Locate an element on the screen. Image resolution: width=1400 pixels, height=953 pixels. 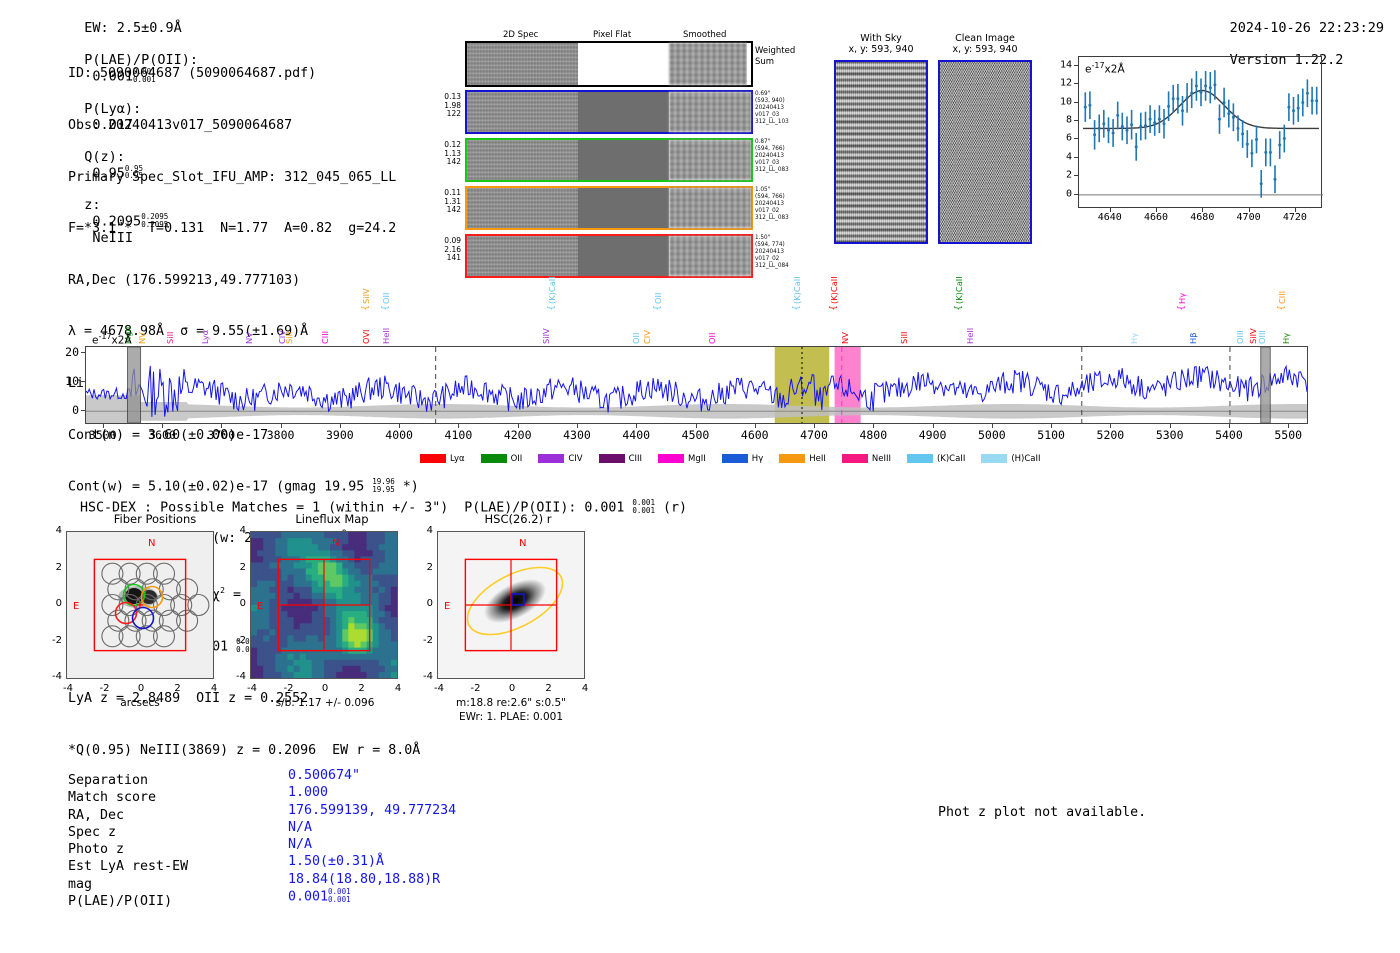
hsc-r-caption2: EWr: 1. PLAE: 0.001 is located at coordinates (511, 717).